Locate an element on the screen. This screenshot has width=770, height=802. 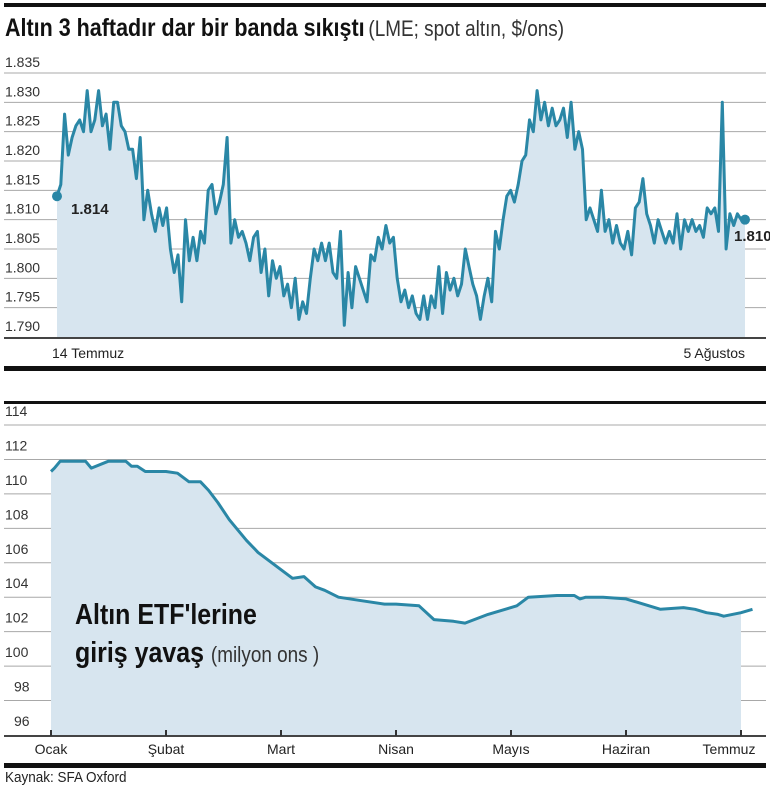
x-tick-label: 5 Ağustos is located at coordinates (715, 353).